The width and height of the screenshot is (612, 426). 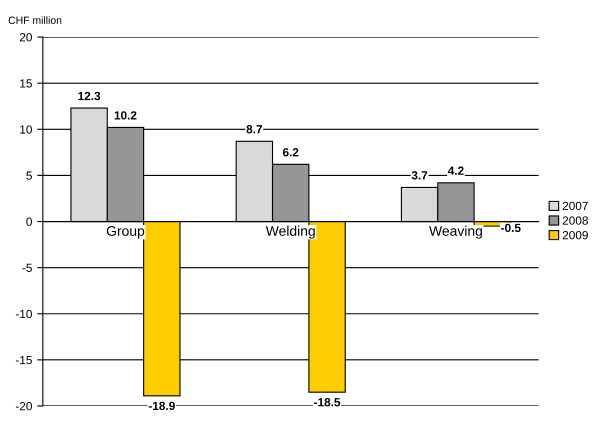 I want to click on y-tick-label: -20, so click(x=24, y=406).